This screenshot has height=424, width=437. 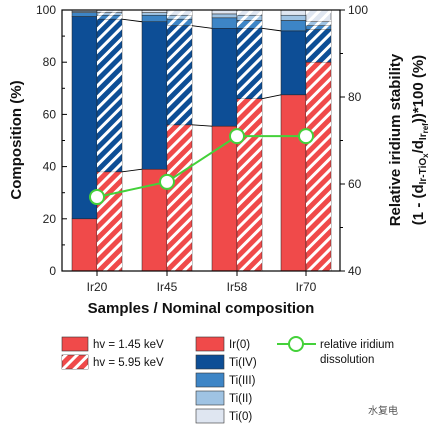 What do you see at coordinates (202, 282) in the screenshot?
I see `x-axis-ticks: Ir20 Ir45 Ir58 Ir70` at bounding box center [202, 282].